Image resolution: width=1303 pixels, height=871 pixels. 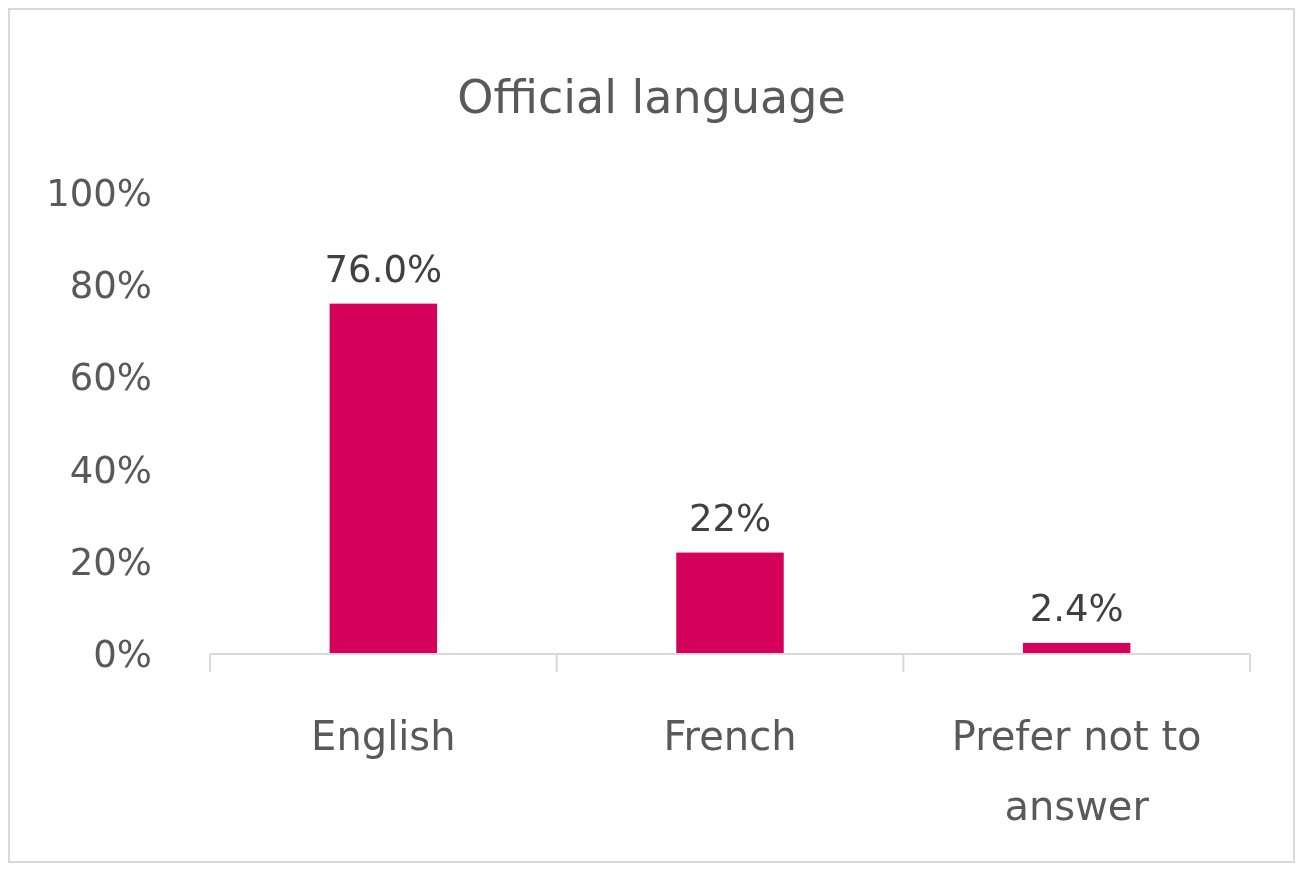 What do you see at coordinates (110, 378) in the screenshot?
I see `y-tick-label: 60%` at bounding box center [110, 378].